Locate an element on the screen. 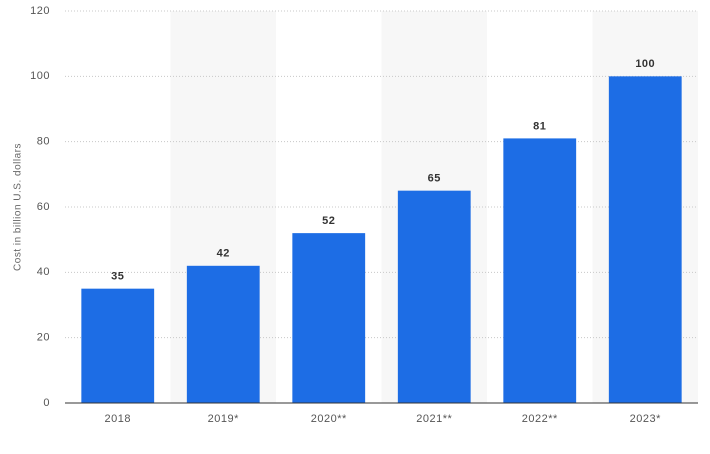 The height and width of the screenshot is (454, 710). x-tick-label: 2020** is located at coordinates (329, 419).